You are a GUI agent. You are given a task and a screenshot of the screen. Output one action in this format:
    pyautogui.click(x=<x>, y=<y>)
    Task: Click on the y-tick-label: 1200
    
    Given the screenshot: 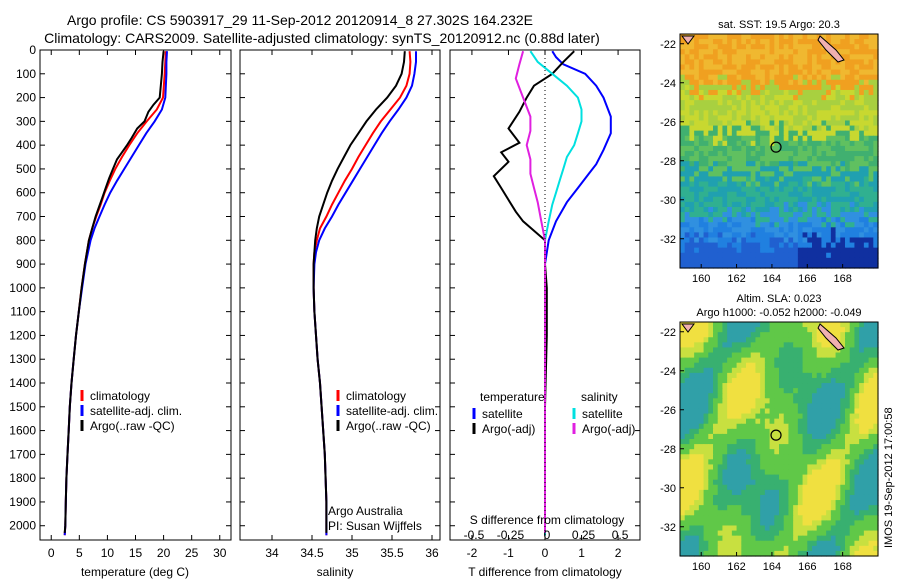 What is the action you would take?
    pyautogui.click(x=22, y=335)
    